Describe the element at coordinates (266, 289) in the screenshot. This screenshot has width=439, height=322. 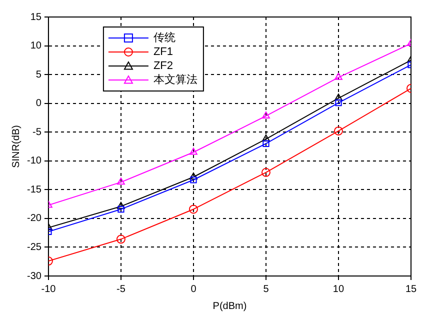
I see `x-tick-label: 5` at that location.